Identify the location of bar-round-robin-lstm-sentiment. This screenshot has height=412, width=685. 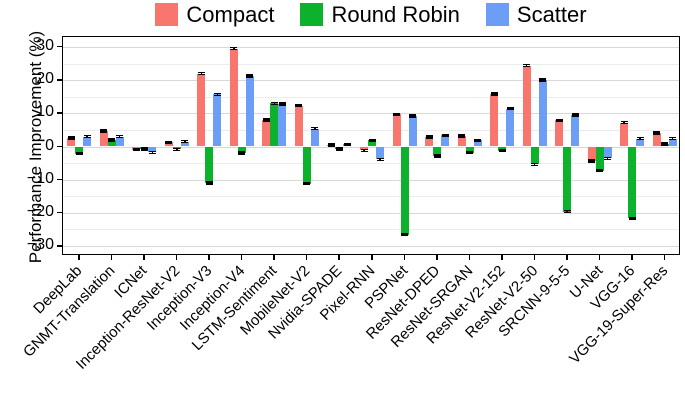
(274, 125).